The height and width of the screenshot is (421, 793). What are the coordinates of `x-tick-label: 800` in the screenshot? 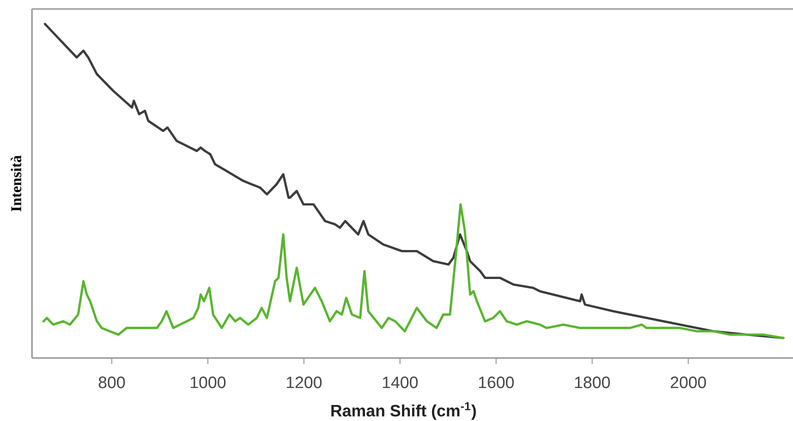 It's located at (111, 382).